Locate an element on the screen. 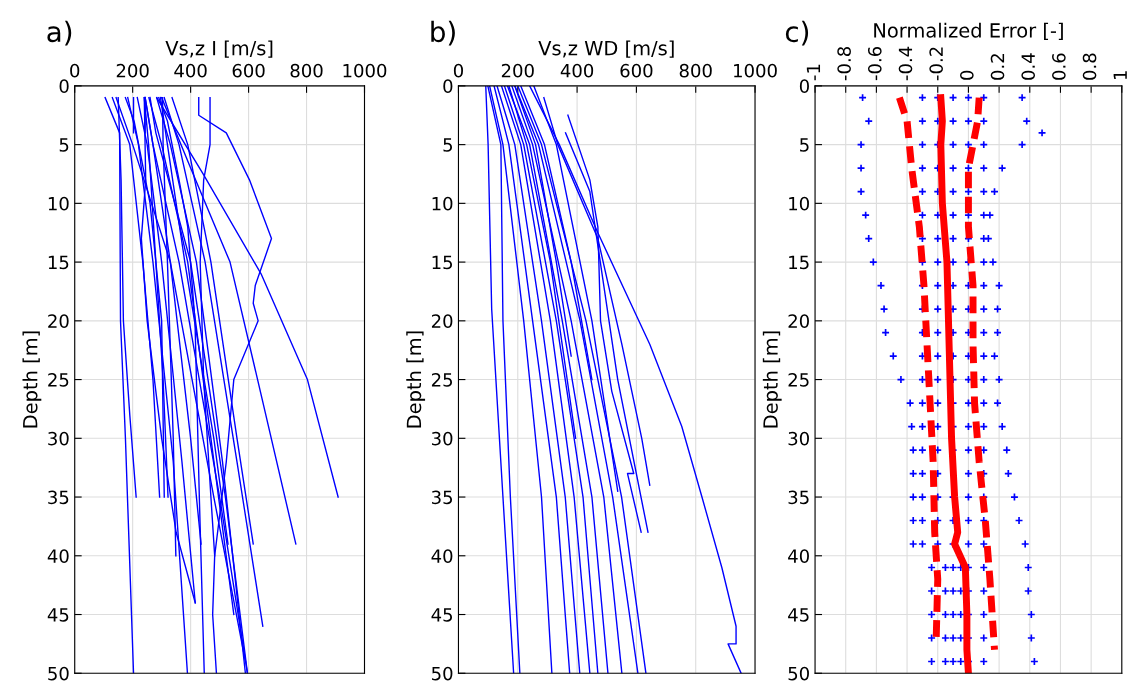  x-axis-title: Vs,z I [m/s] is located at coordinates (219, 49).